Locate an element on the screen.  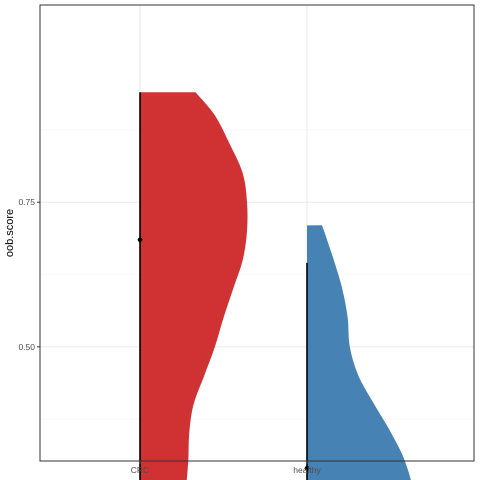
x-tick-label: CRC is located at coordinates (140, 470).